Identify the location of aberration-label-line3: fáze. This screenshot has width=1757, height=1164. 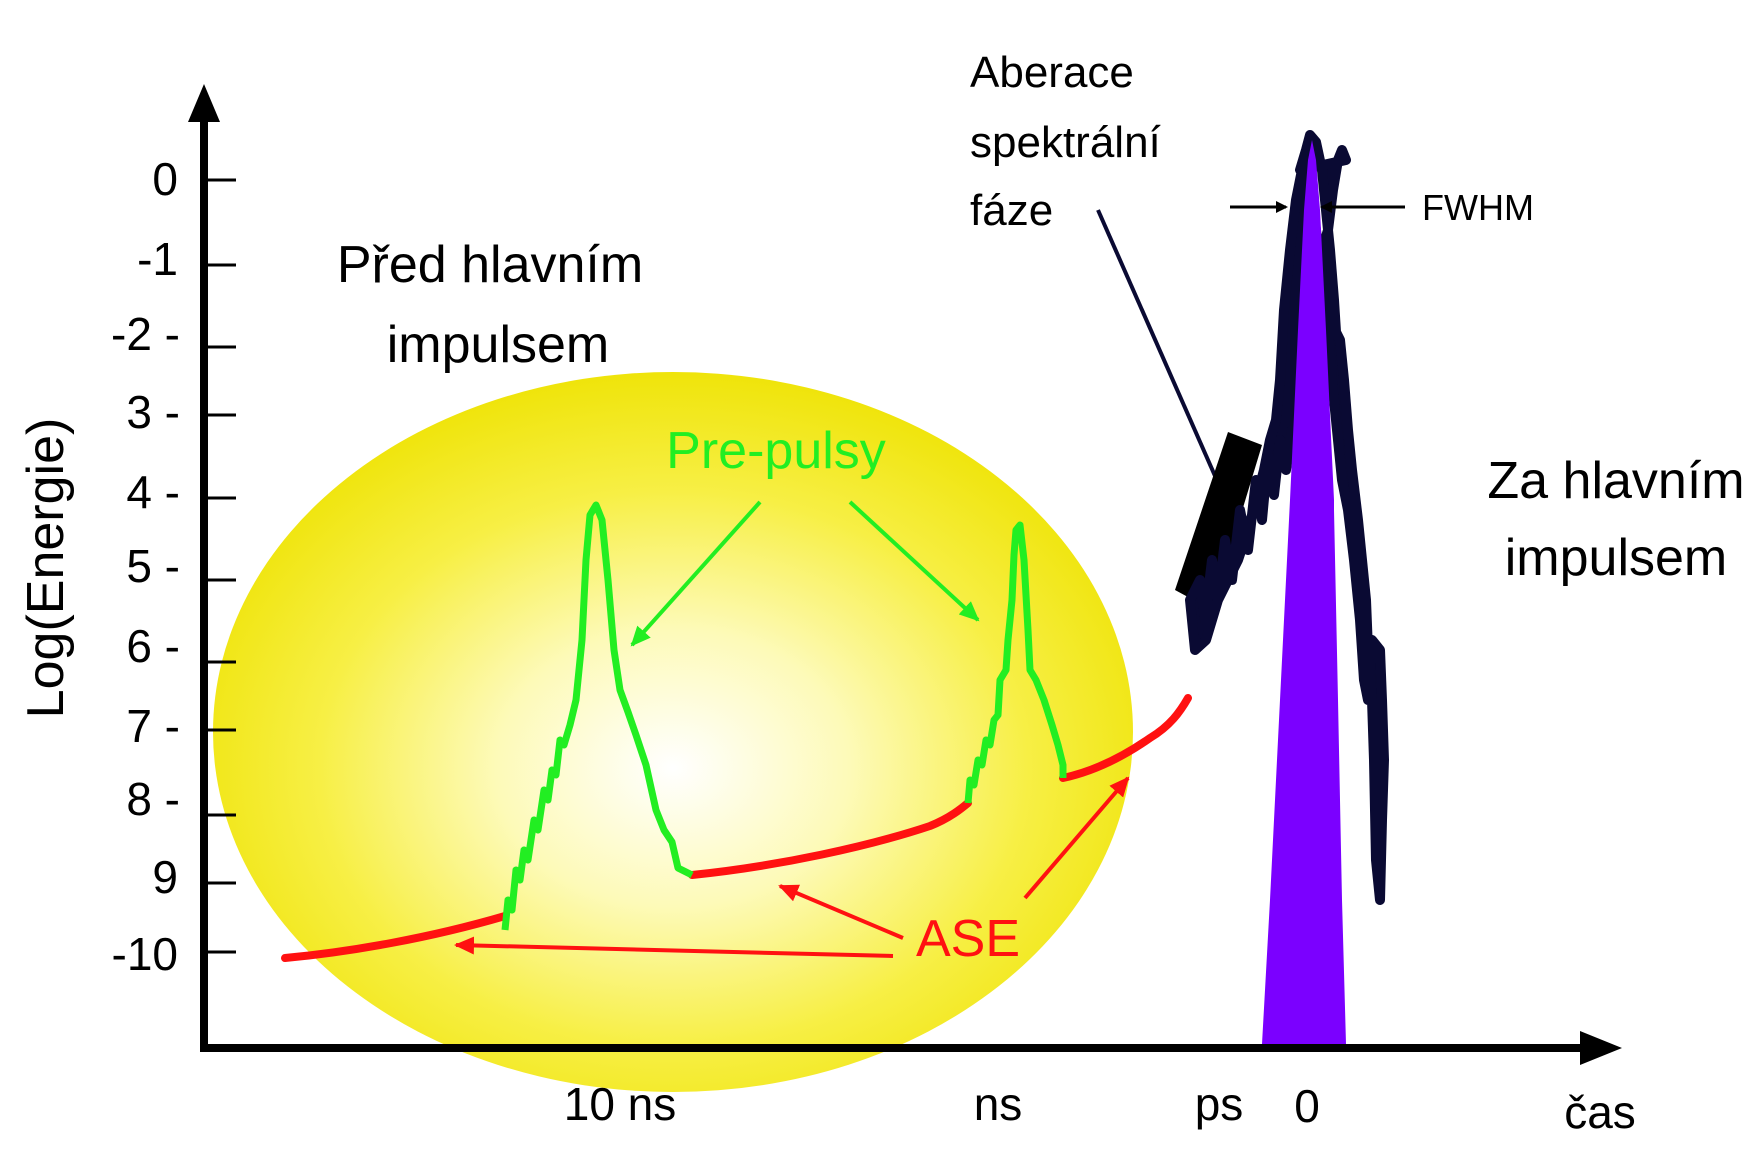
(1011, 210).